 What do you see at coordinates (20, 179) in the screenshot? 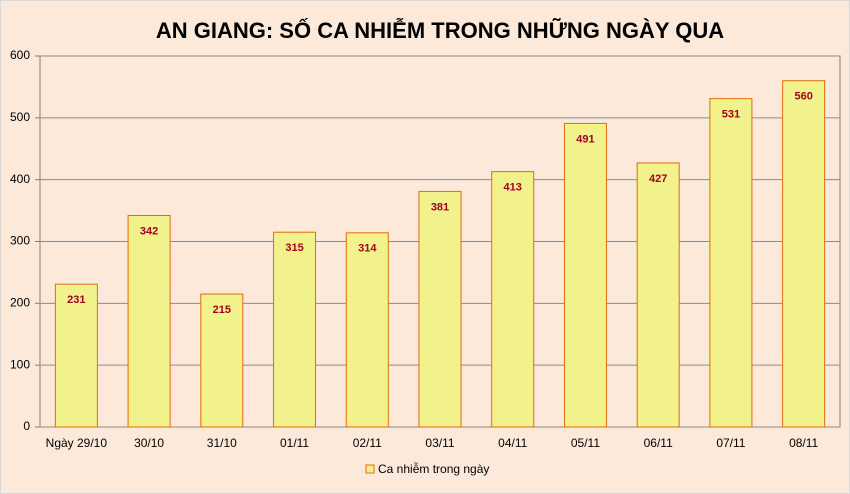
I see `y-tick-label: 400` at bounding box center [20, 179].